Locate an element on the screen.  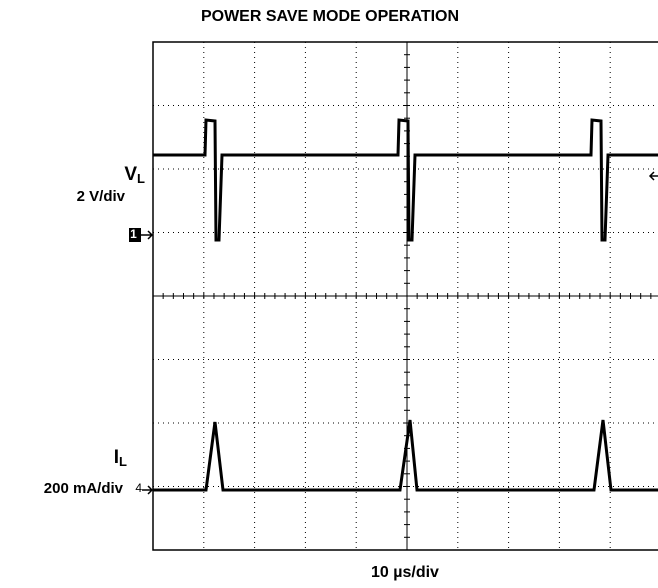
ch1-marker-box is located at coordinates (135, 235).